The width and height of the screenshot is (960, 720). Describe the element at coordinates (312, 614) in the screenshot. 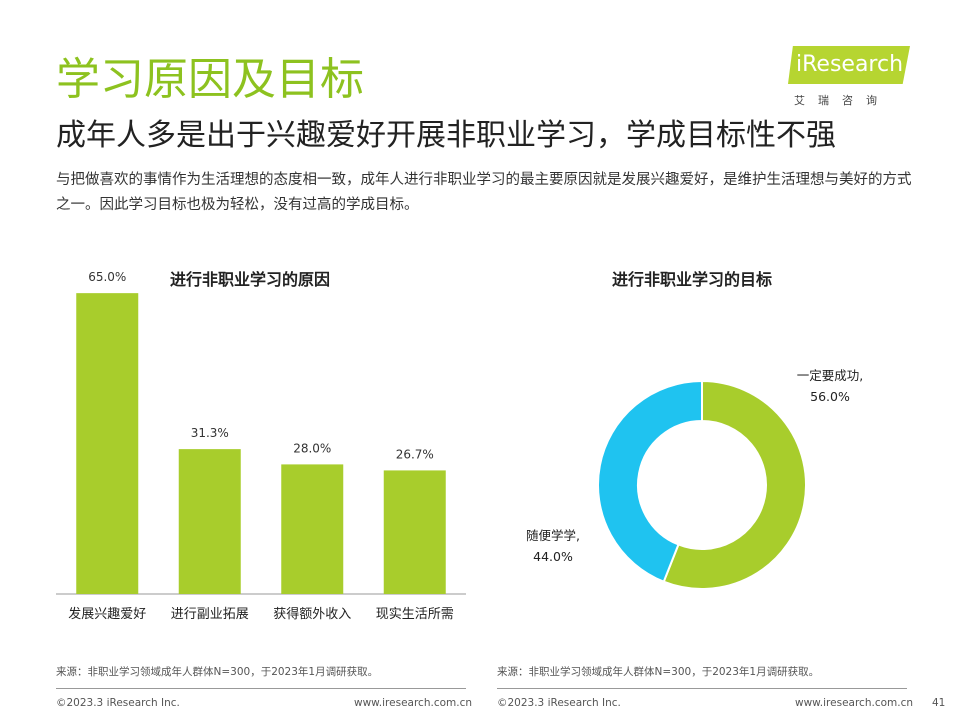

I see `bar-category-label: 获得额外收入` at that location.